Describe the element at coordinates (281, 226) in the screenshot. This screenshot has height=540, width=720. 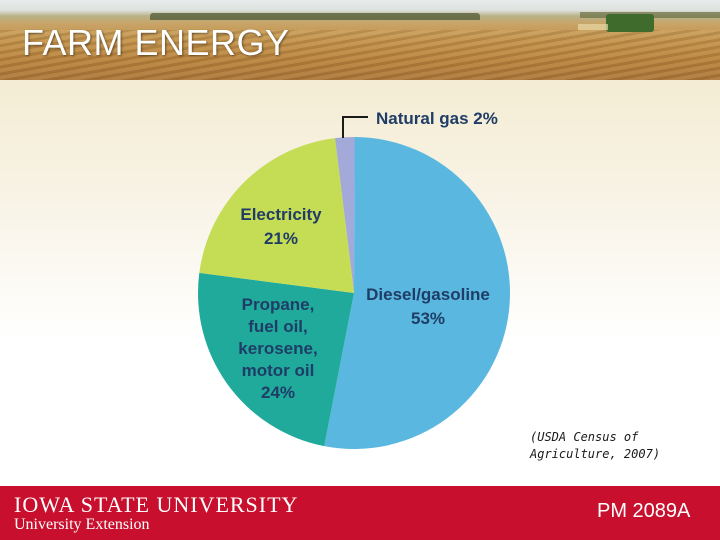
I see `pie-label-3: Electricity 21%` at that location.